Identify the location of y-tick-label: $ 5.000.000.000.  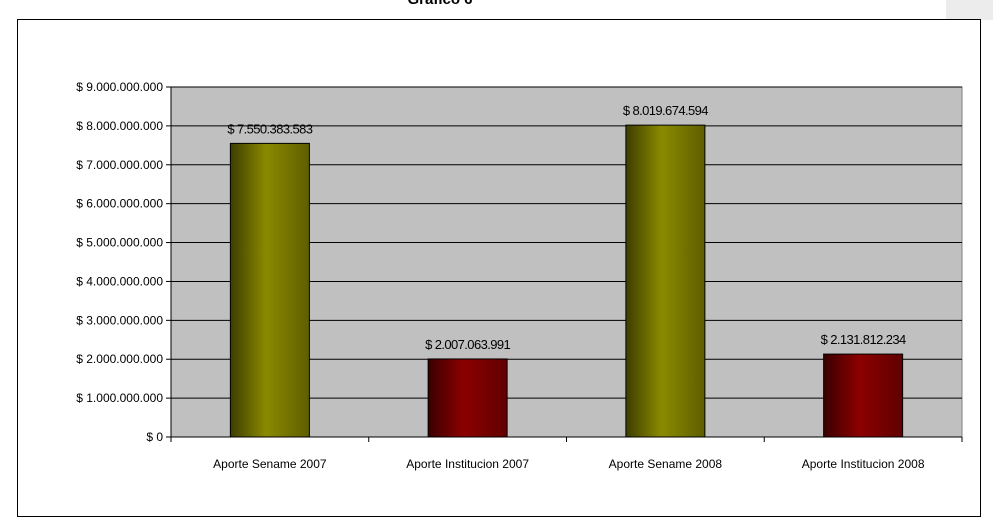
(119, 243).